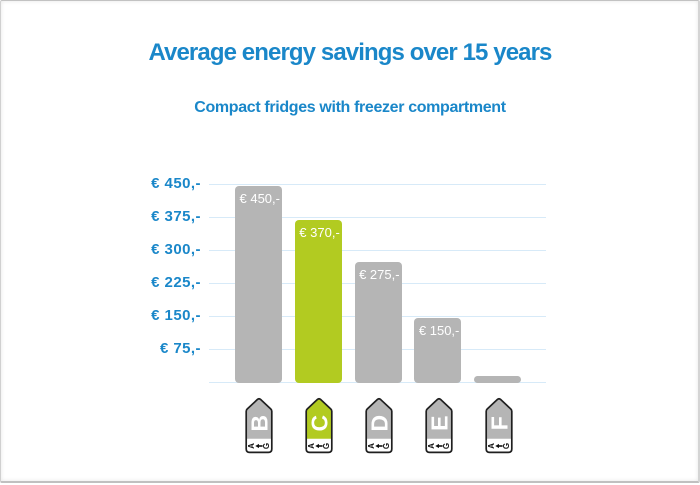  What do you see at coordinates (379, 423) in the screenshot?
I see `svg-text: D` at bounding box center [379, 423].